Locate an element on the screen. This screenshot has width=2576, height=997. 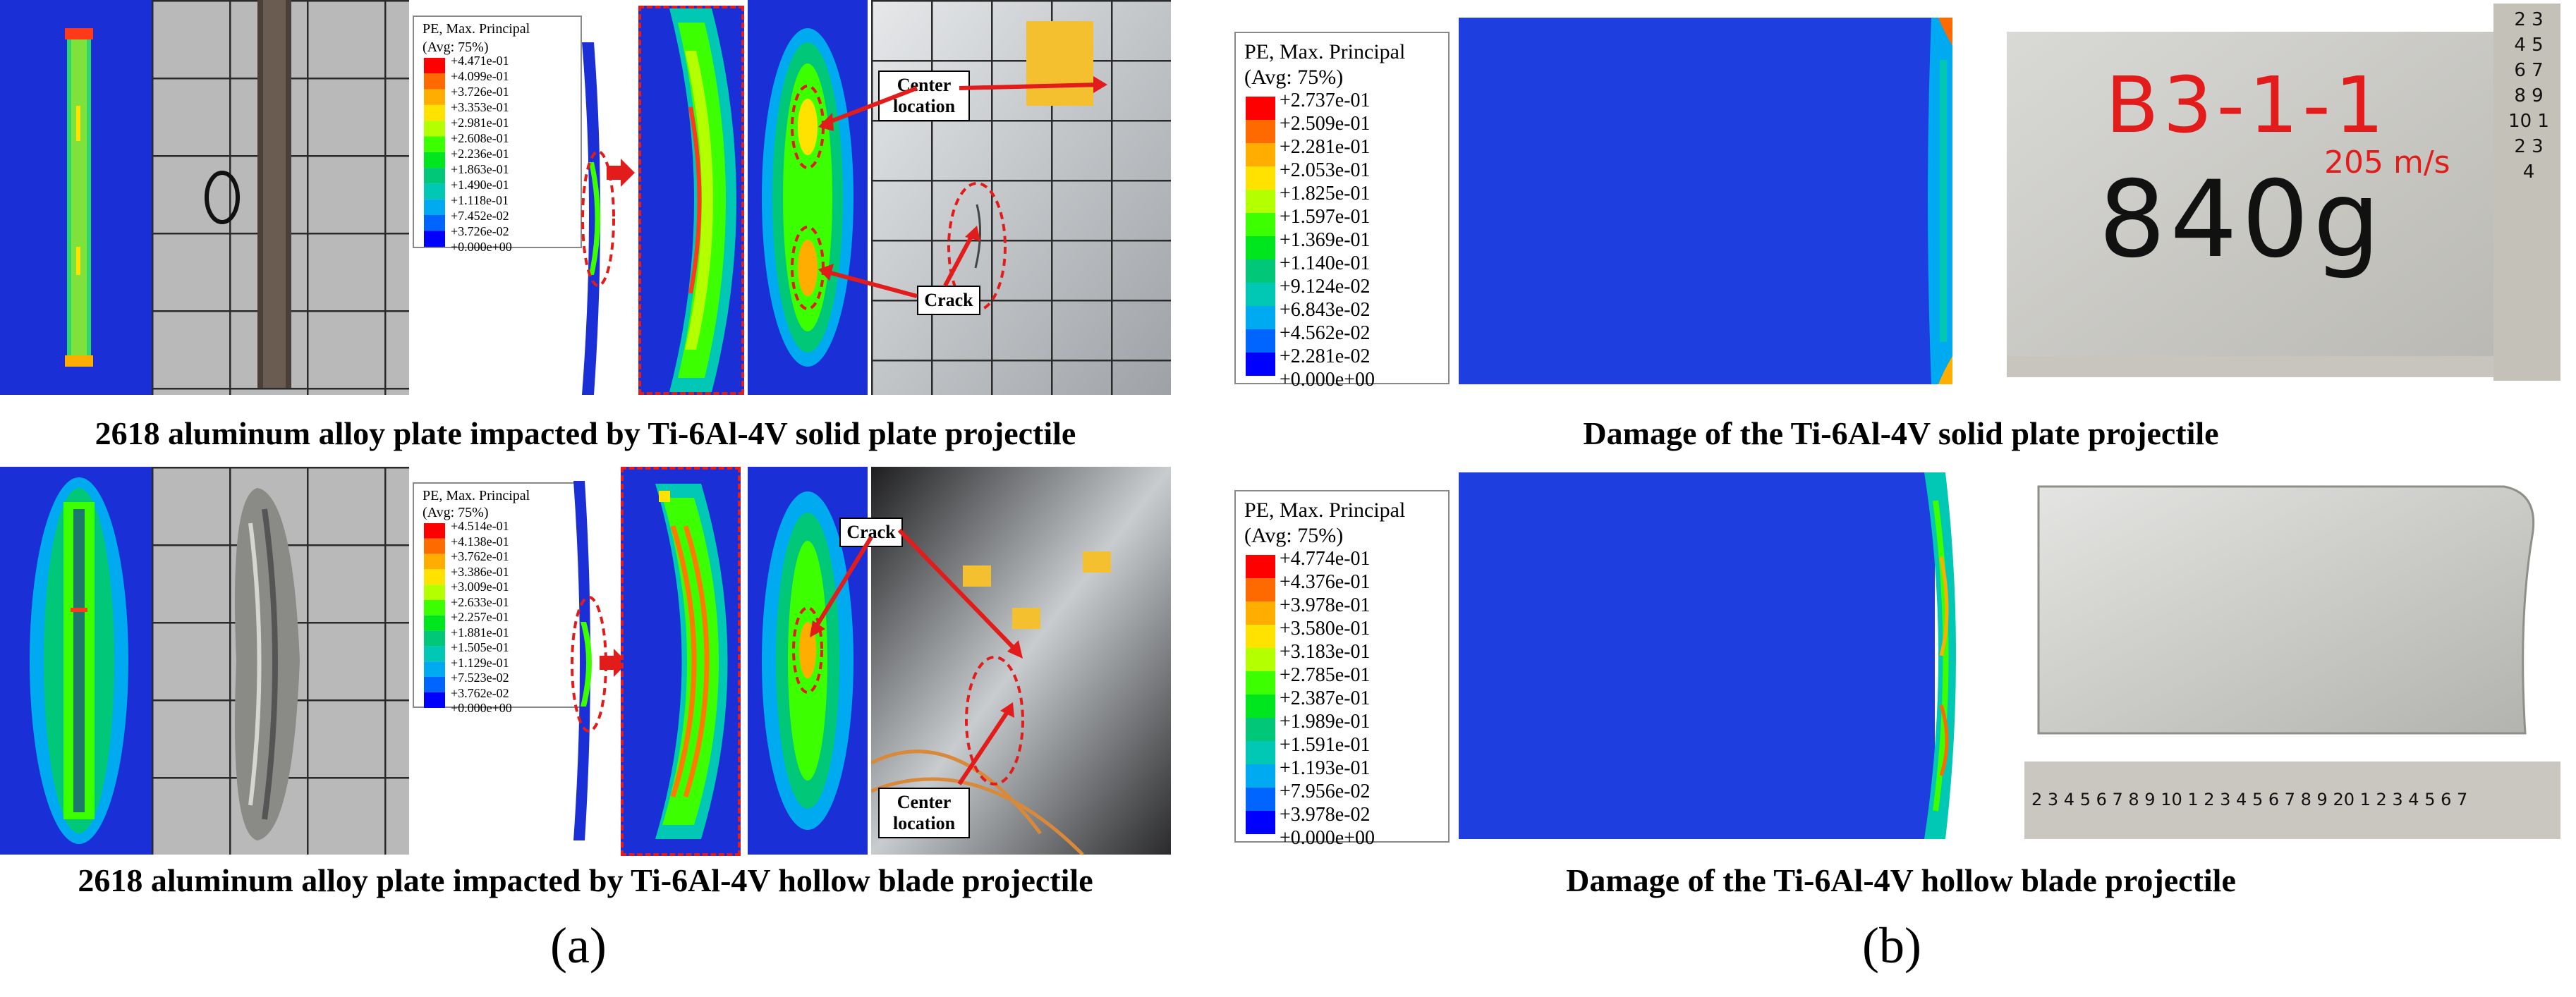
legend-value: +4.099e-01 is located at coordinates (480, 76).